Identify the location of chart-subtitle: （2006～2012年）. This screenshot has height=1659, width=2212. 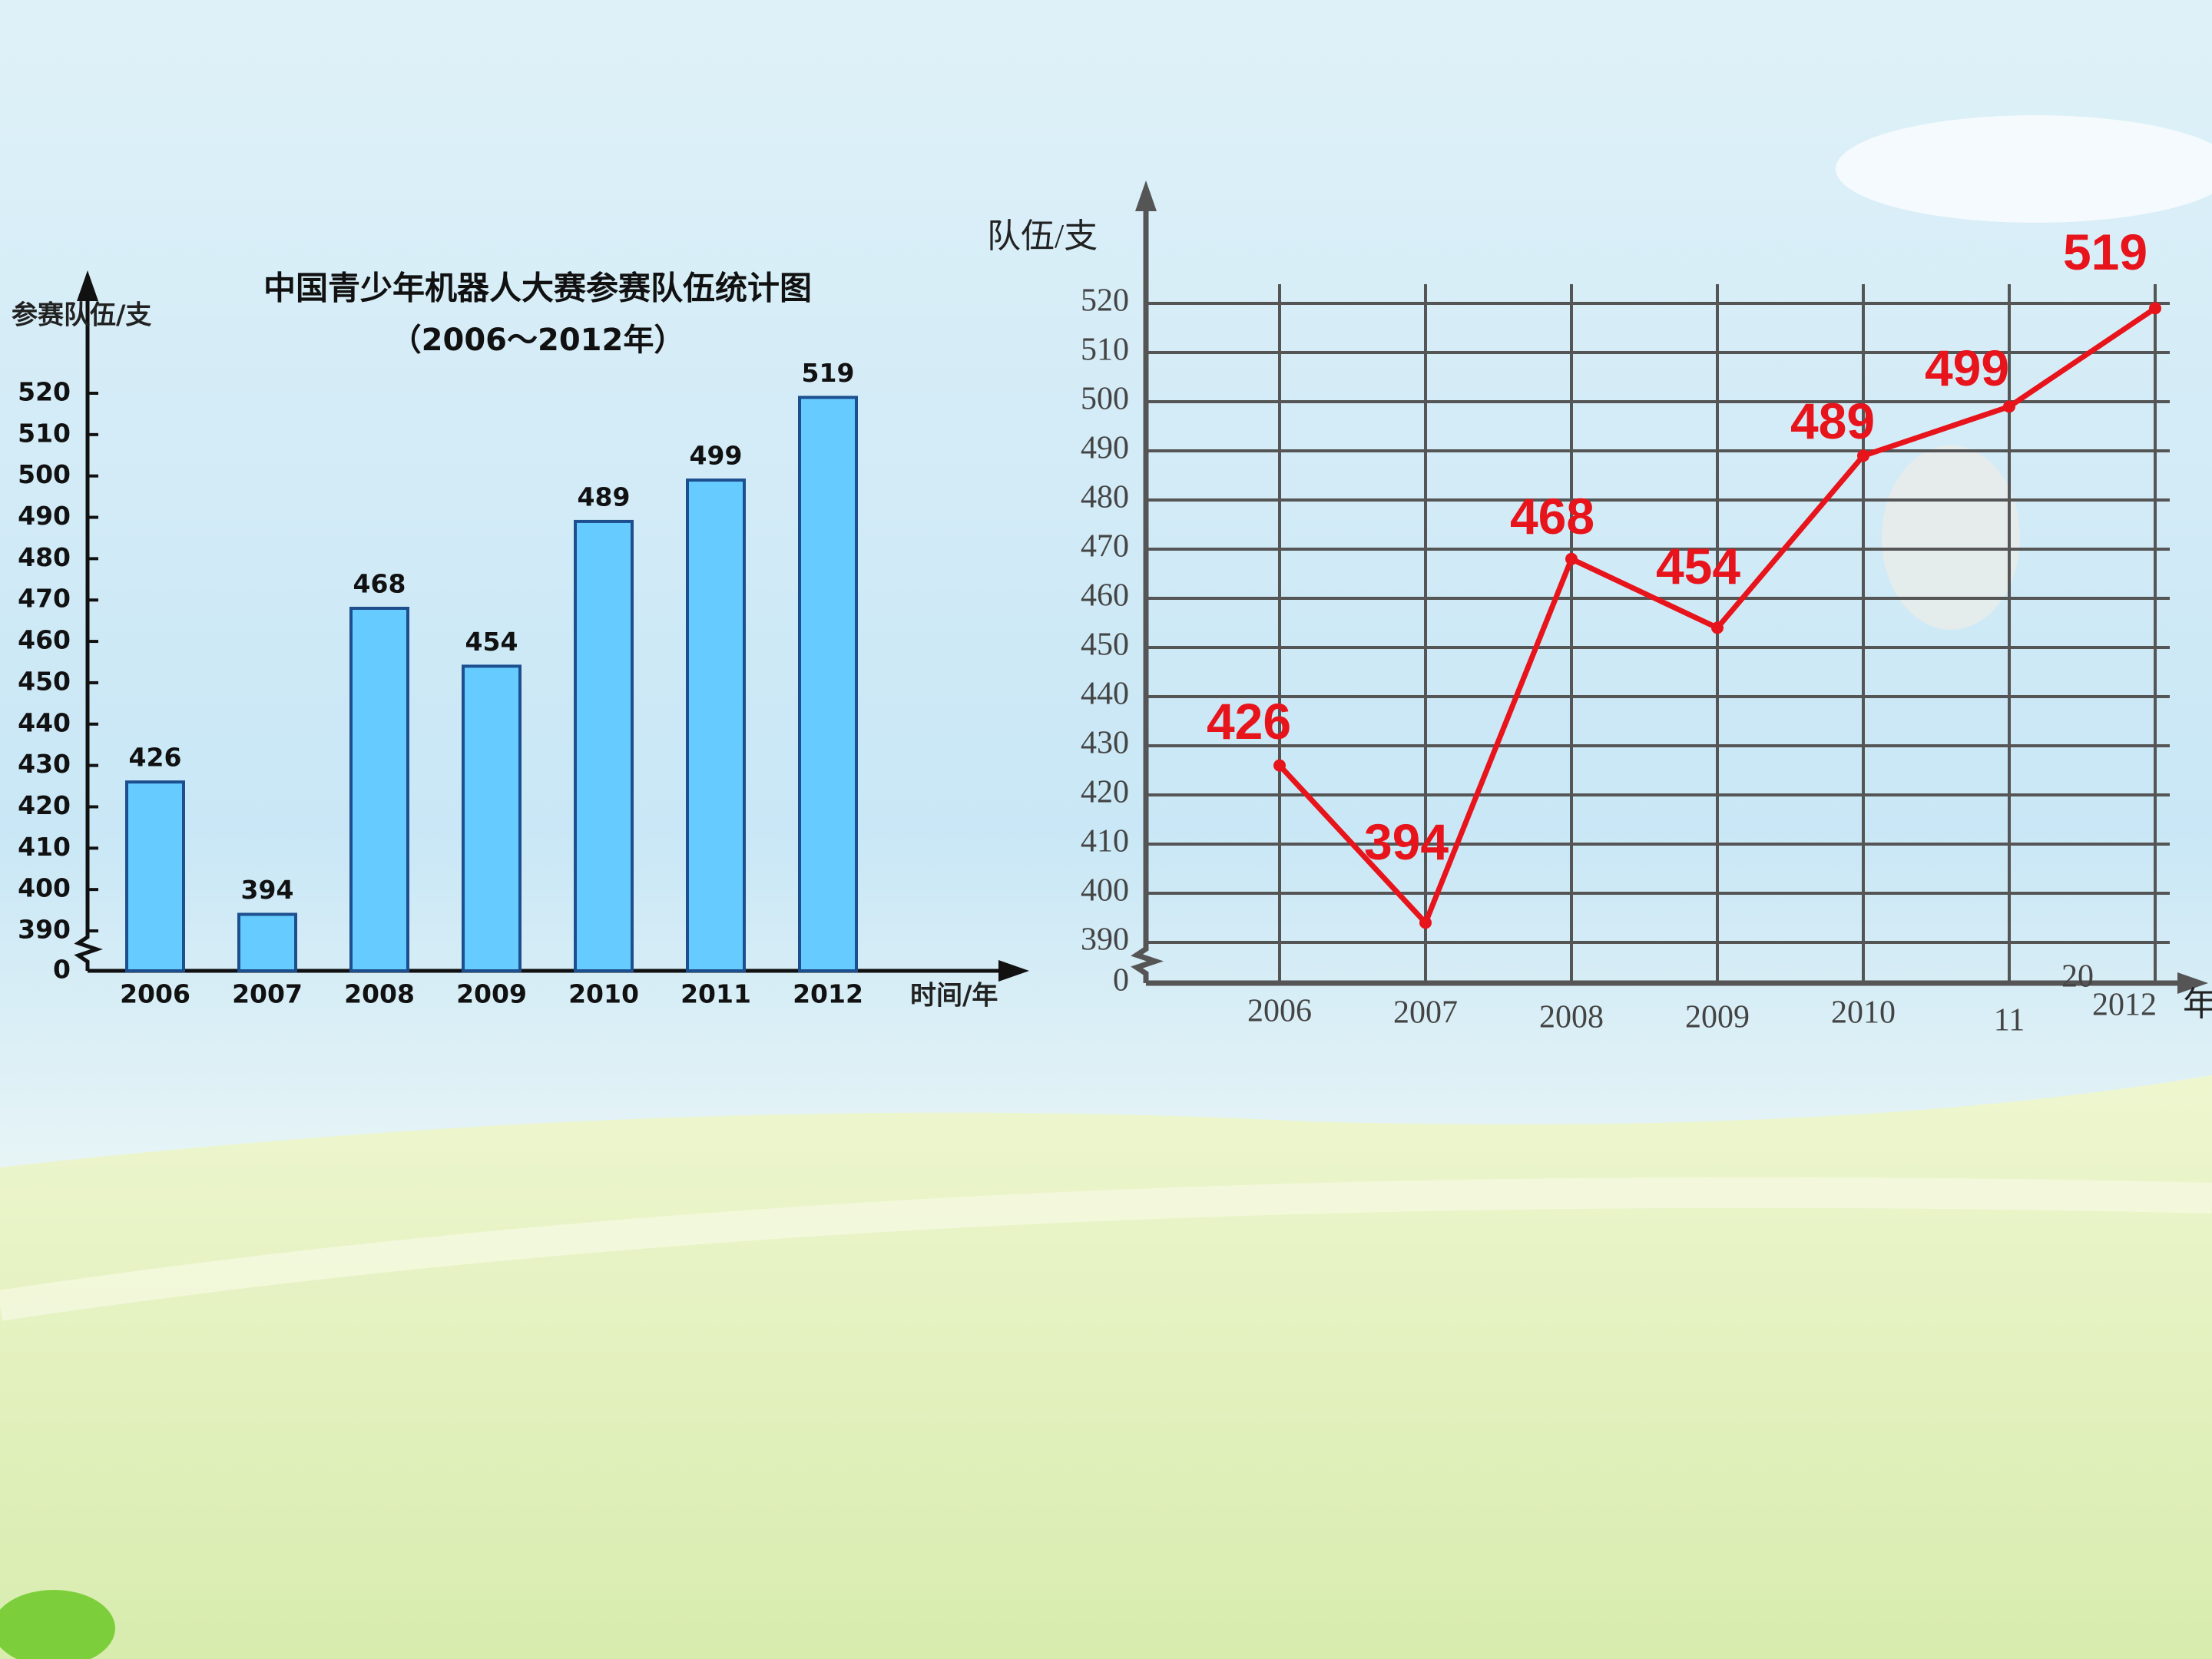
(538, 341).